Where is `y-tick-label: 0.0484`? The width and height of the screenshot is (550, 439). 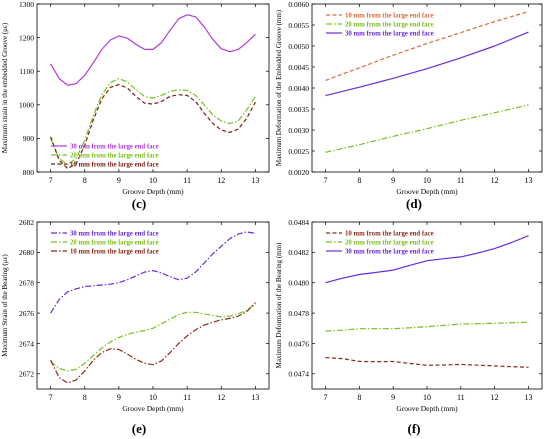
y-tick-label: 0.0484 is located at coordinates (298, 222).